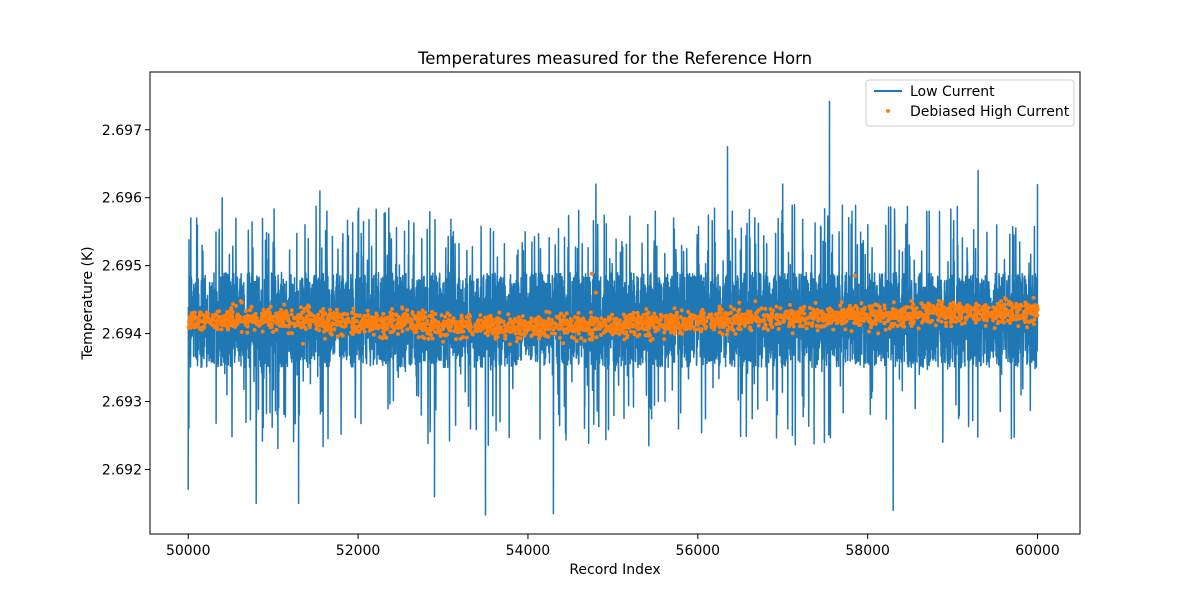 This screenshot has width=1200, height=600. I want to click on x-tick-label: 58000, so click(867, 551).